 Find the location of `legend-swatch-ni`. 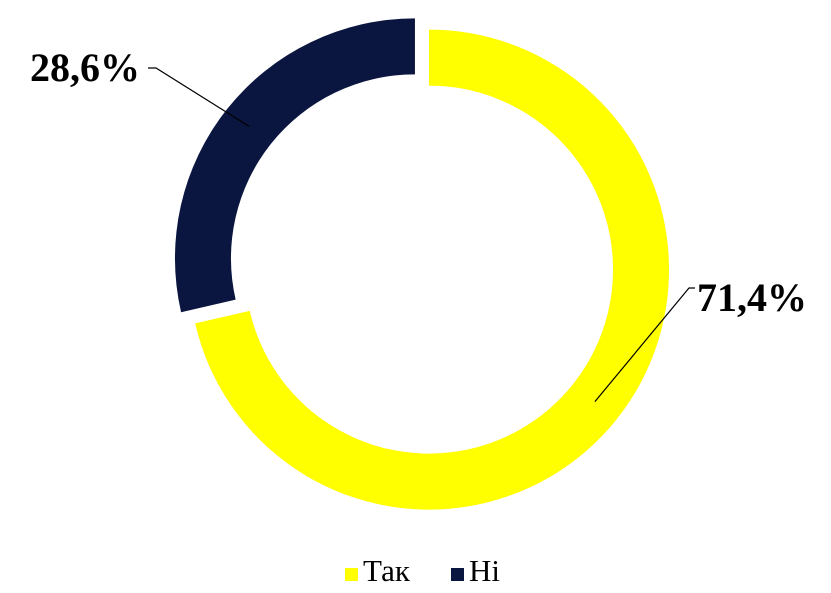

legend-swatch-ni is located at coordinates (457, 574).